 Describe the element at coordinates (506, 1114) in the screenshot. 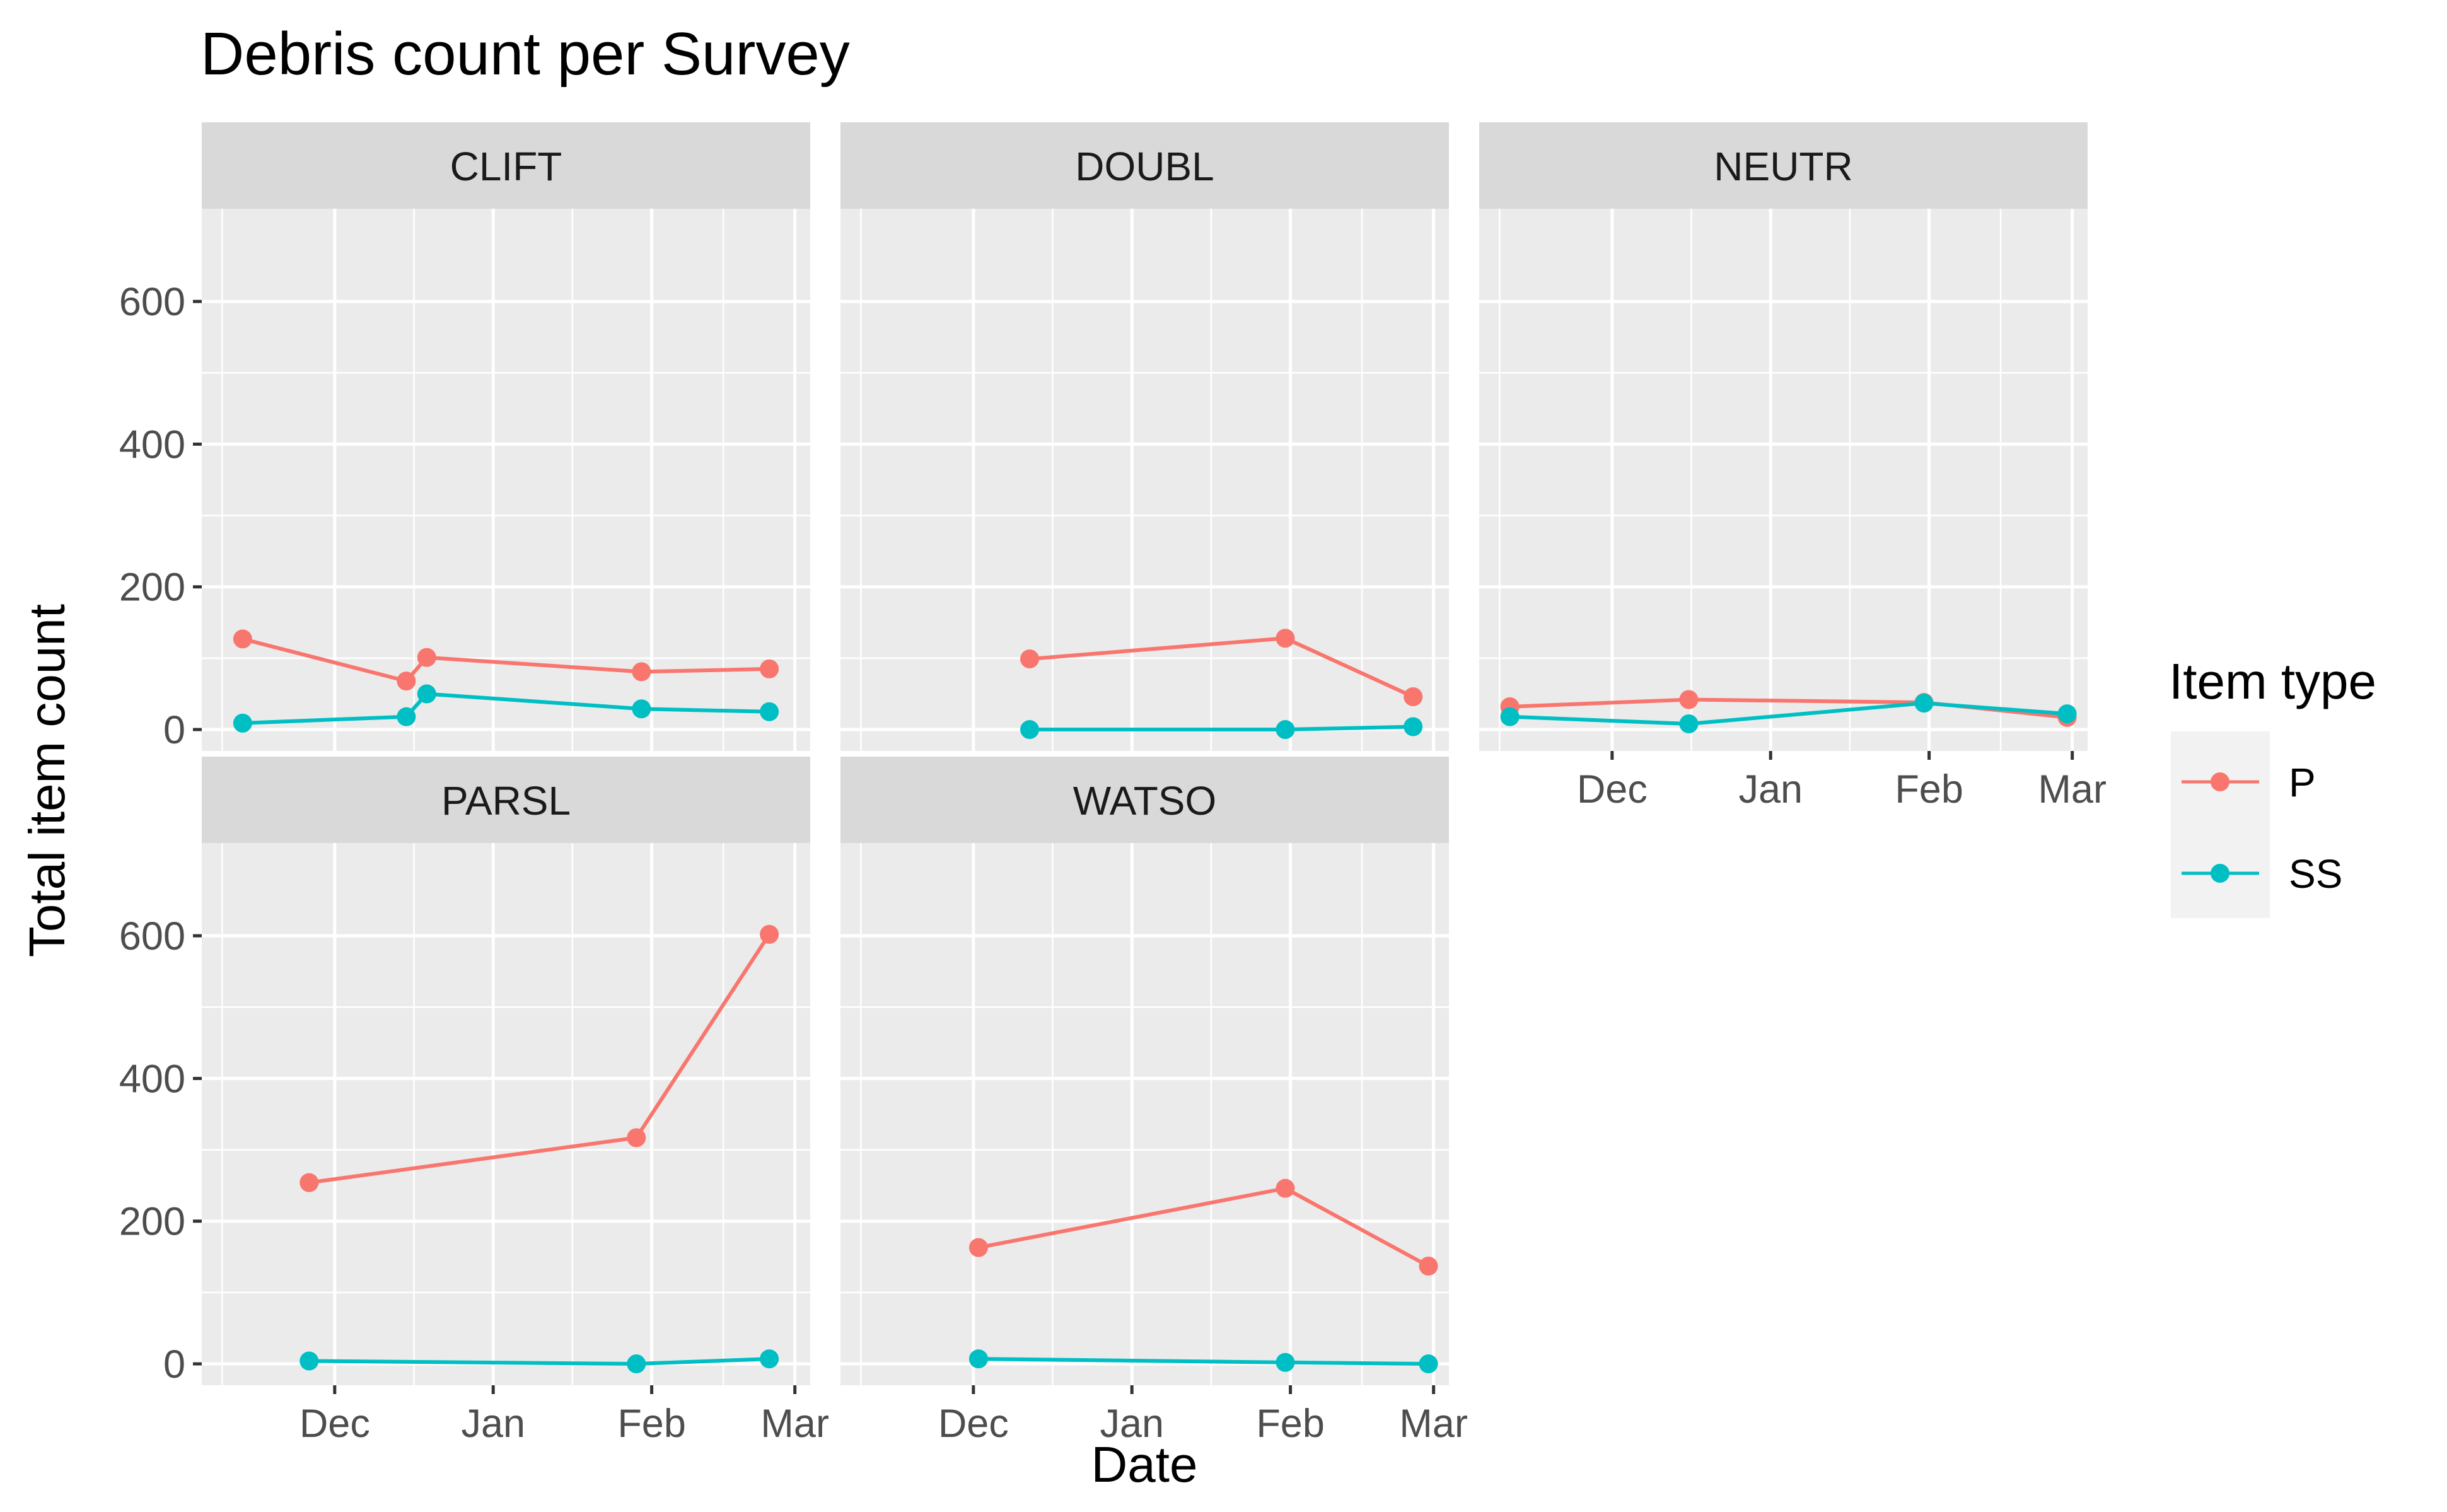

I see `plot-area-parsl` at that location.